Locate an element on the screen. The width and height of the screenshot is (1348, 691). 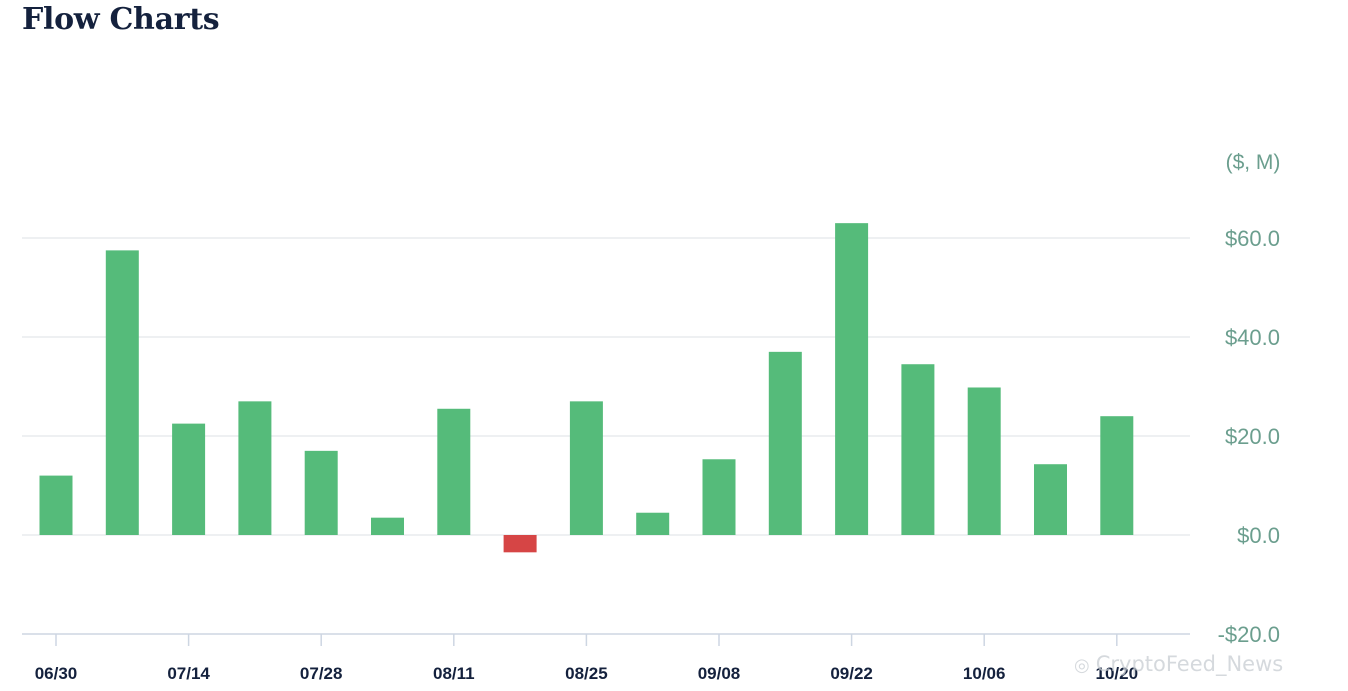
x-tick-label: 08/11 is located at coordinates (454, 673).